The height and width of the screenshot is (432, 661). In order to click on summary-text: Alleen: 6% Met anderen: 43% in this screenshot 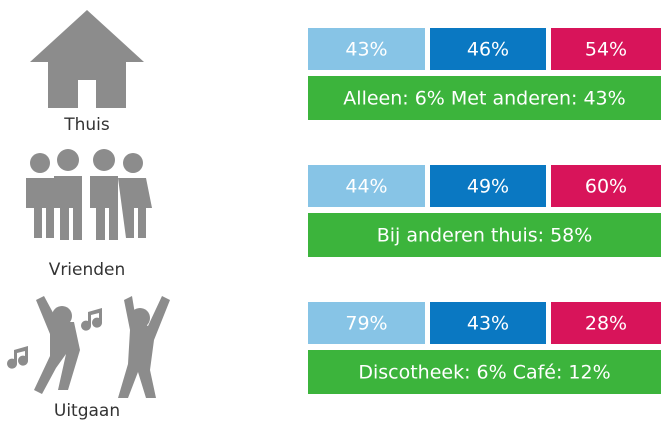, I will do `click(484, 99)`.